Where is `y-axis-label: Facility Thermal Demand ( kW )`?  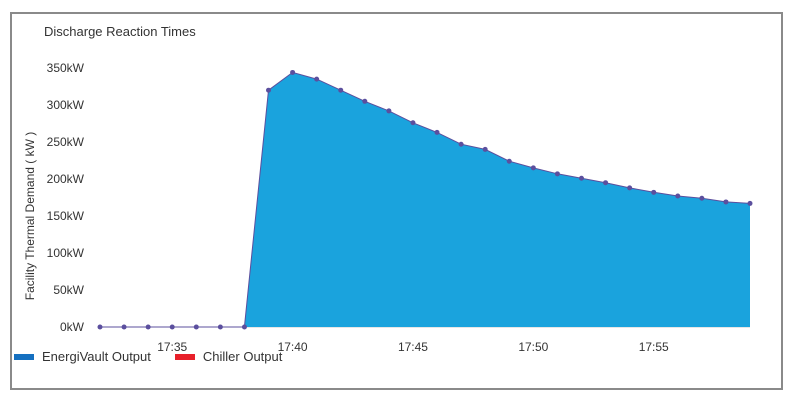 y-axis-label: Facility Thermal Demand ( kW ) is located at coordinates (30, 216).